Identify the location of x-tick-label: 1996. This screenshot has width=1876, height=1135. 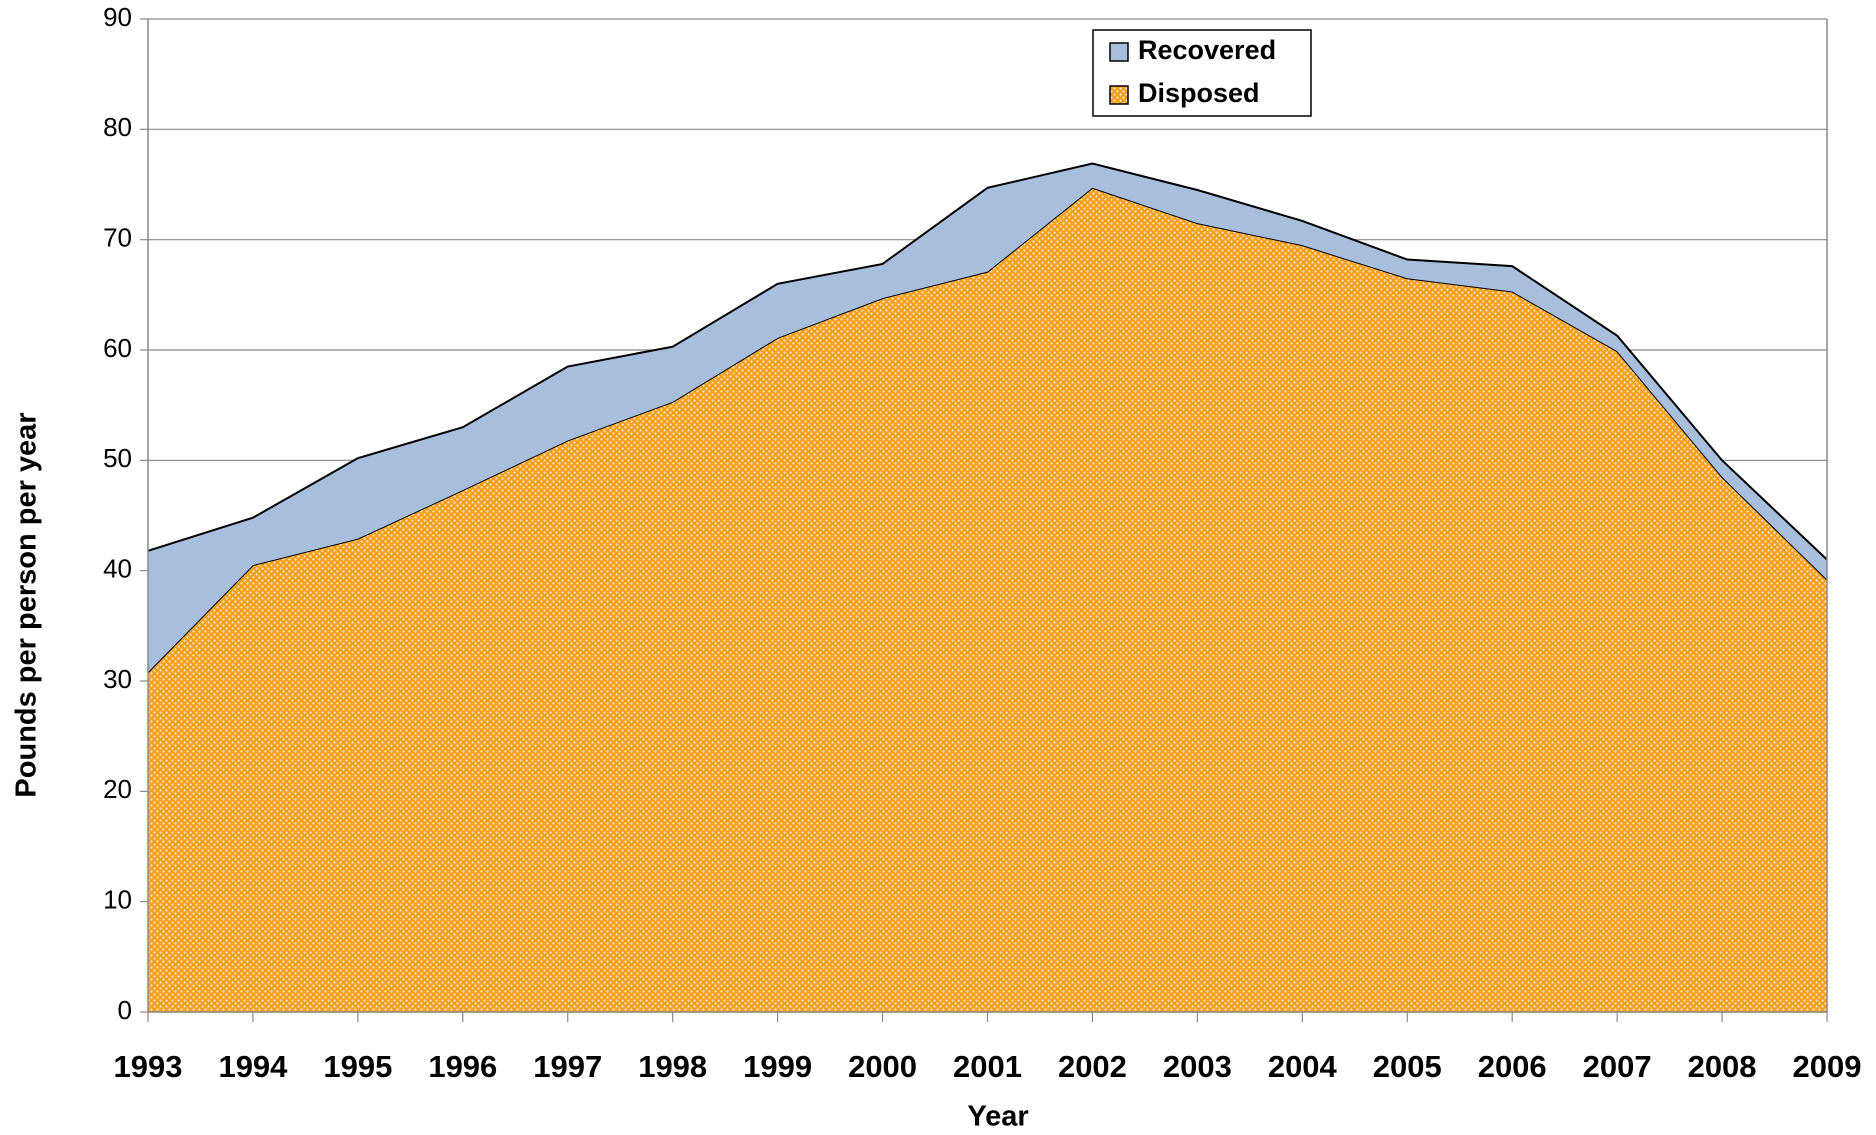
(462, 1066).